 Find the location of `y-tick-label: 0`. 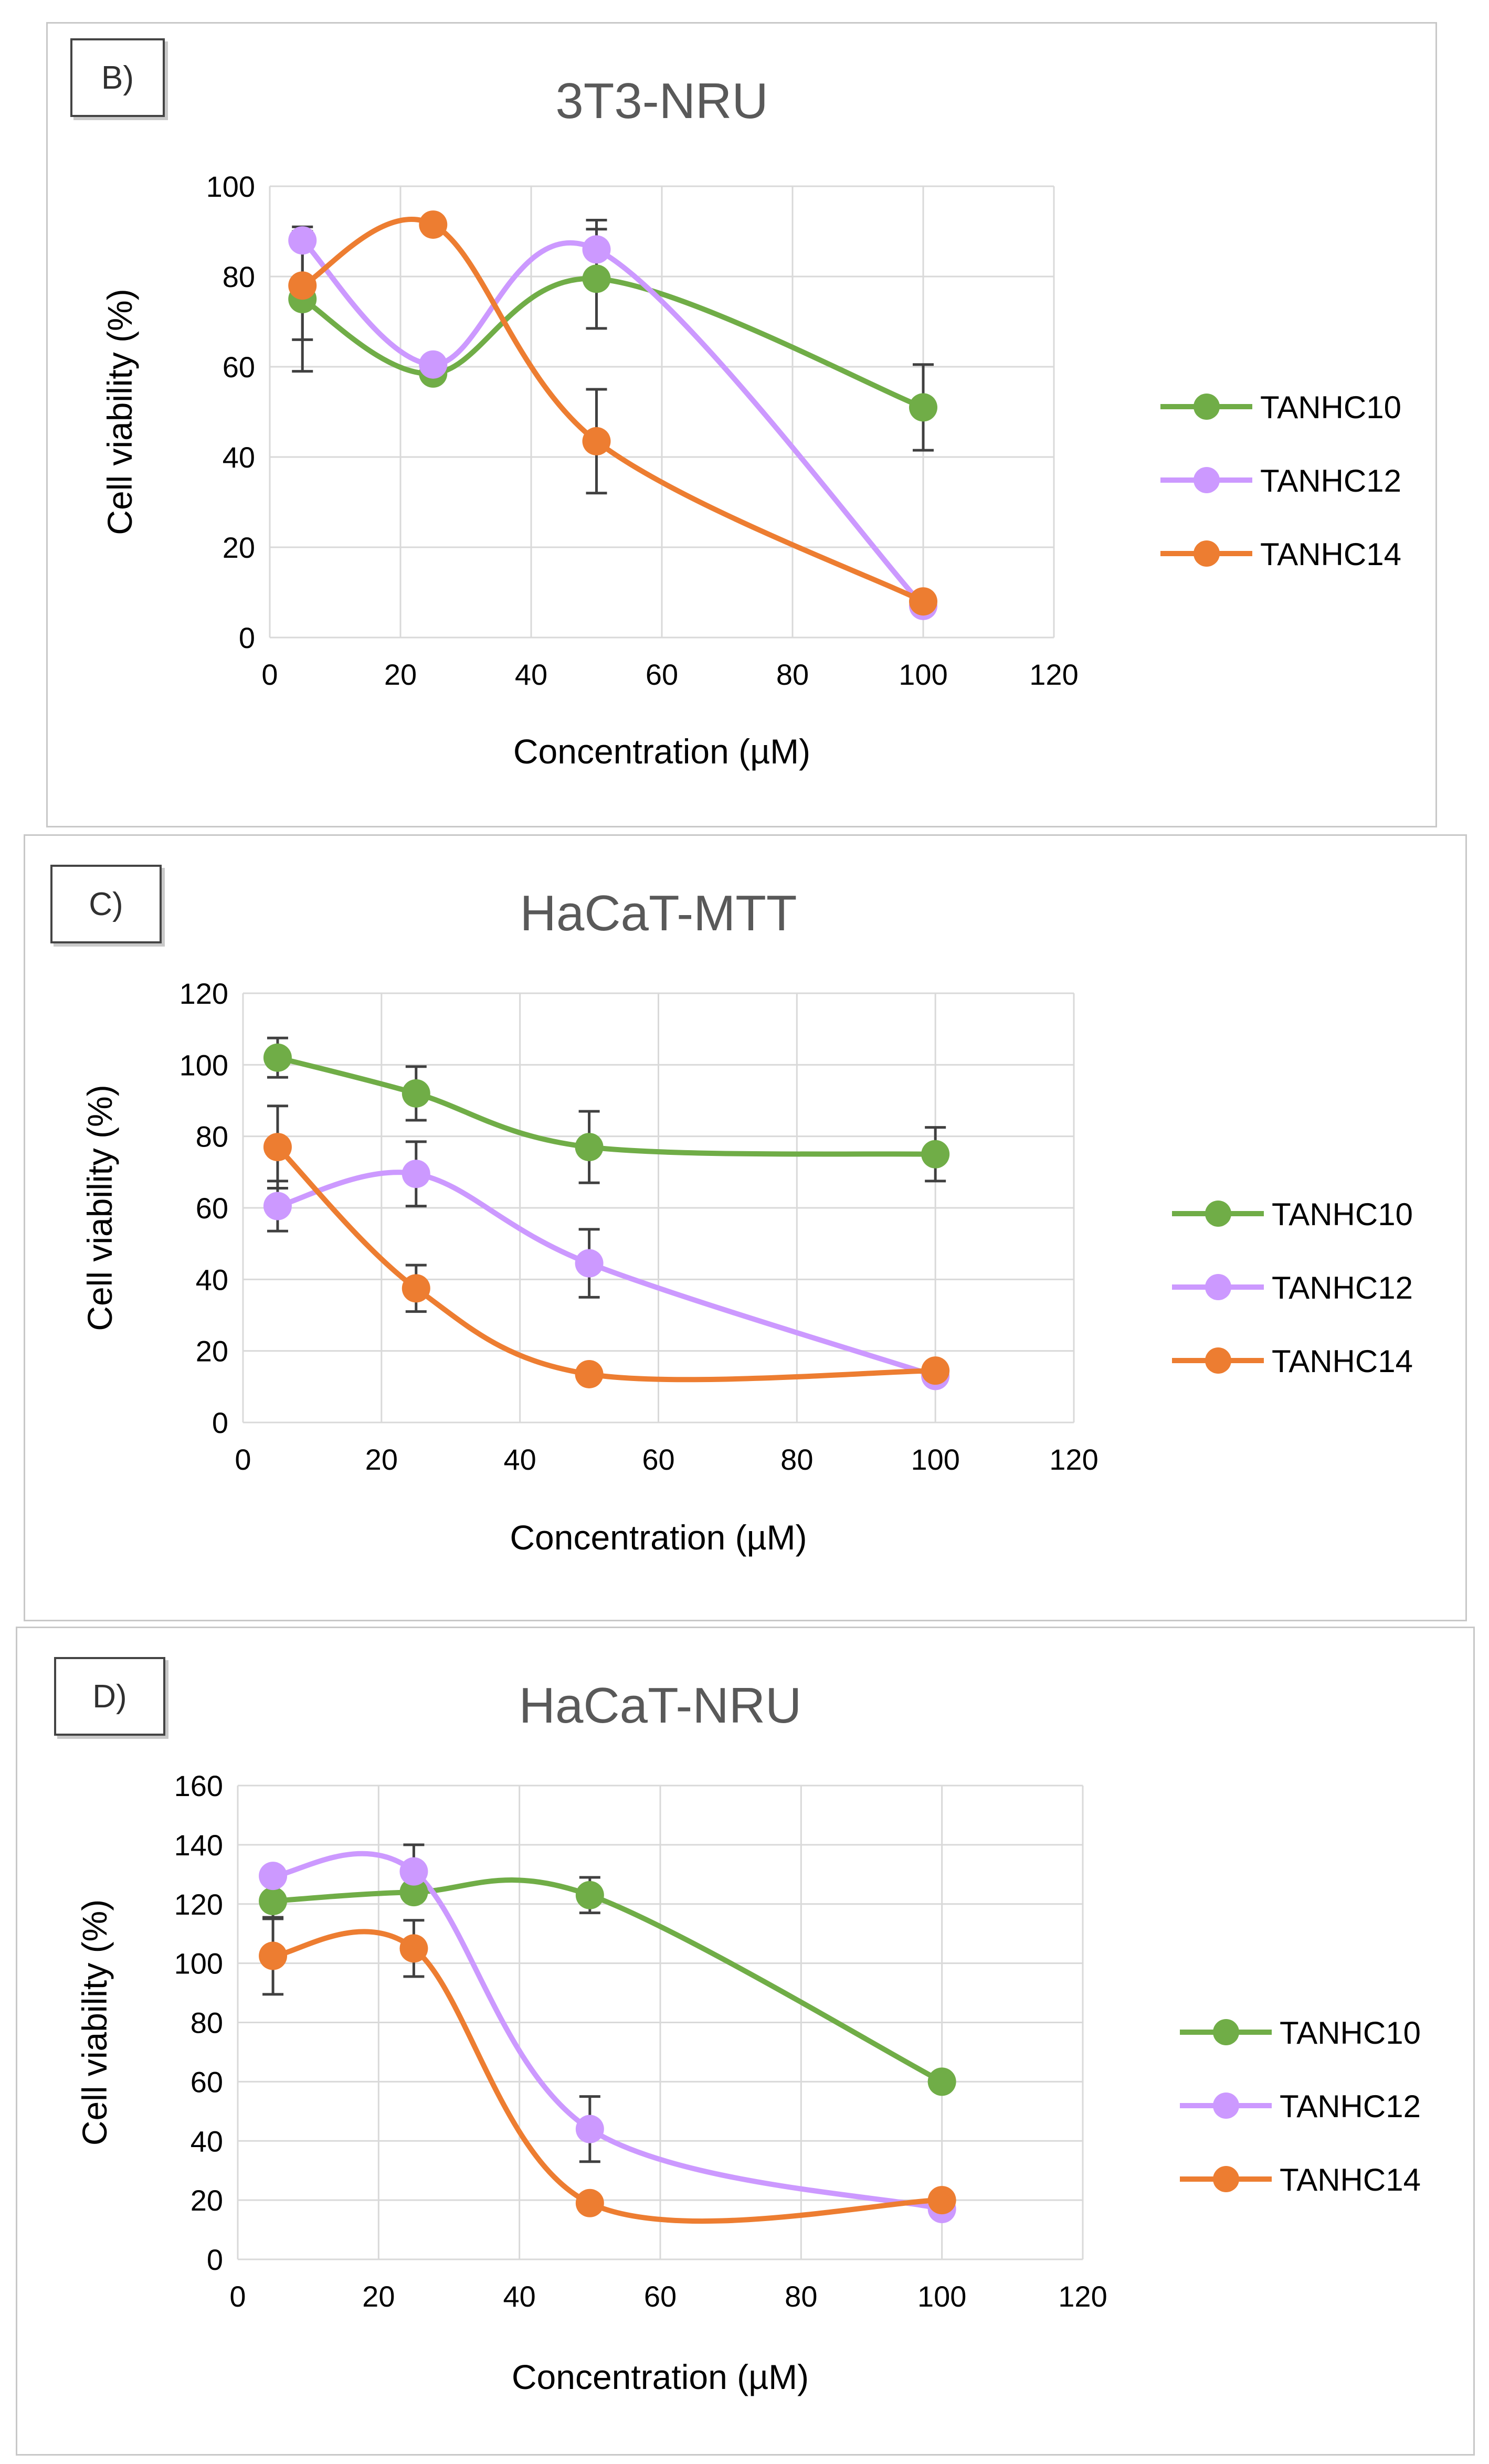

y-tick-label: 0 is located at coordinates (247, 637).